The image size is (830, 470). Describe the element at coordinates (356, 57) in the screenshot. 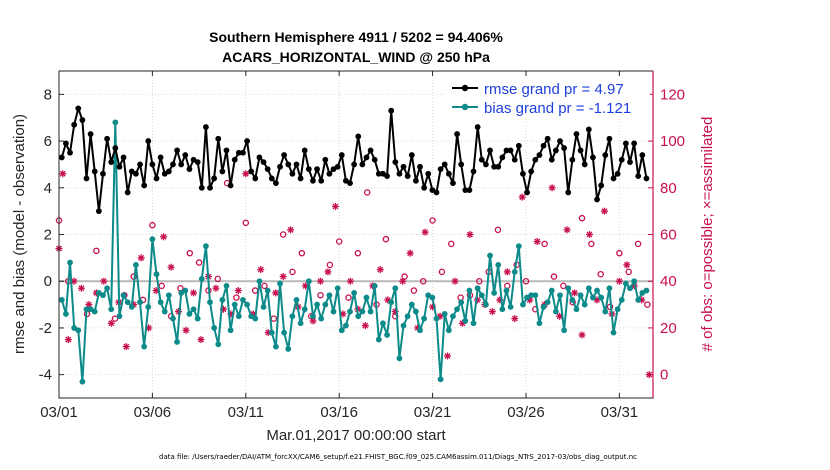

I see `chart-title-line-2: ACARS_HORIZONTAL_WIND @ 250 hPa` at that location.